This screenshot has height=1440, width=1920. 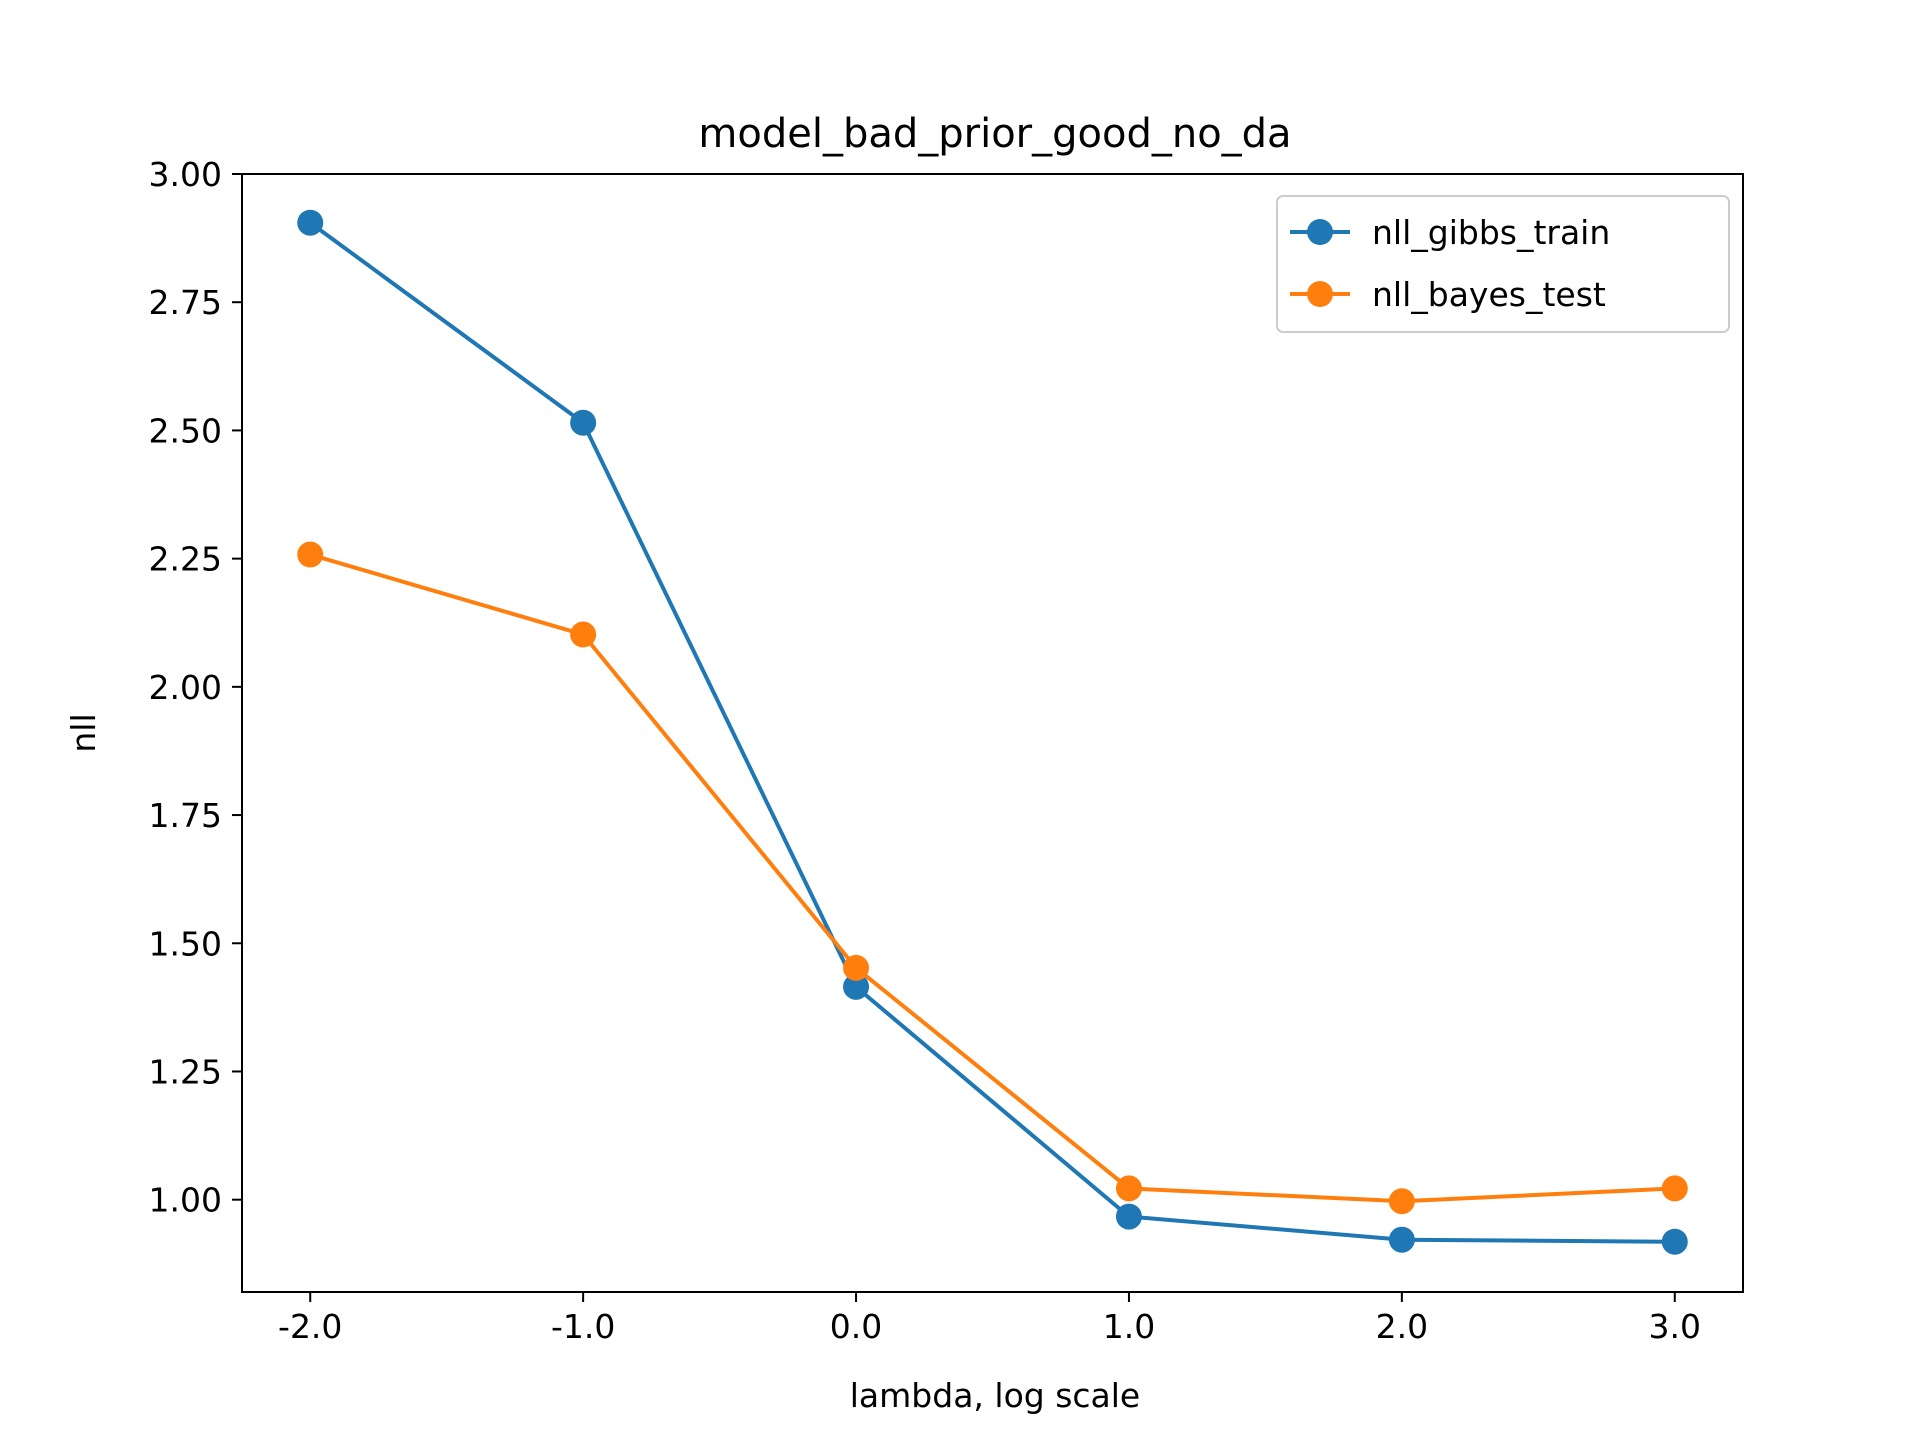 I want to click on y-tick-label: 3.00, so click(x=185, y=174).